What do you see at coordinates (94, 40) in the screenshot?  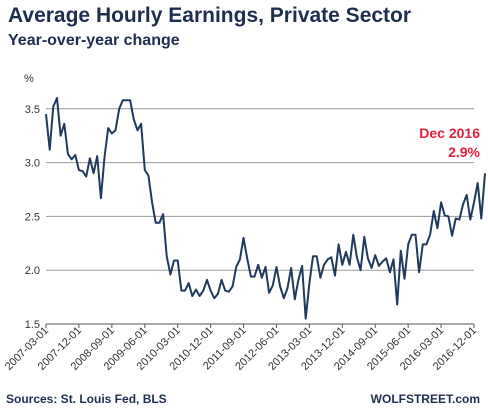 I see `chart-subtitle: Year-over-year change` at bounding box center [94, 40].